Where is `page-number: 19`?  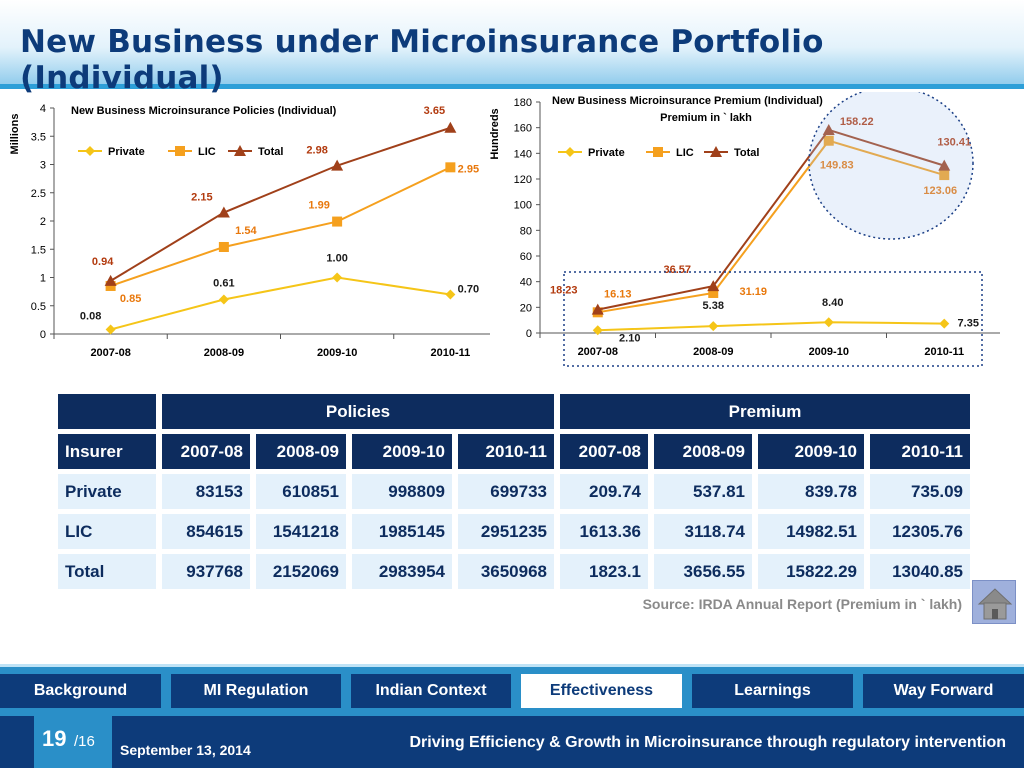 page-number: 19 is located at coordinates (54, 738).